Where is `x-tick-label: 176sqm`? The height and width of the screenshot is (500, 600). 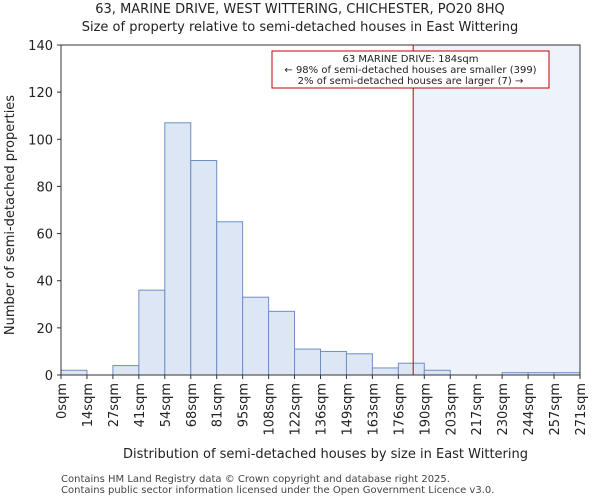 x-tick-label: 176sqm is located at coordinates (399, 409).